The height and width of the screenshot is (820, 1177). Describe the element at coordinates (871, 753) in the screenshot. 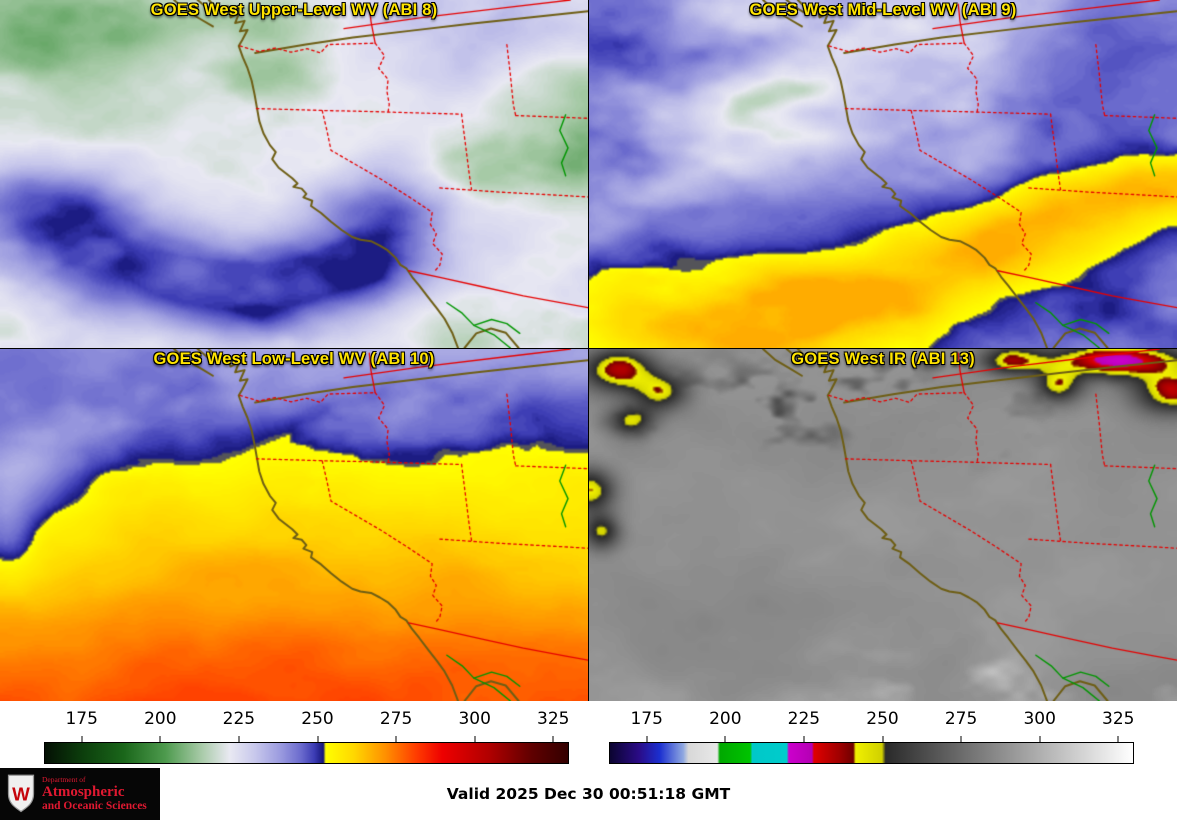

I see `ir-colorbar-gradient` at that location.